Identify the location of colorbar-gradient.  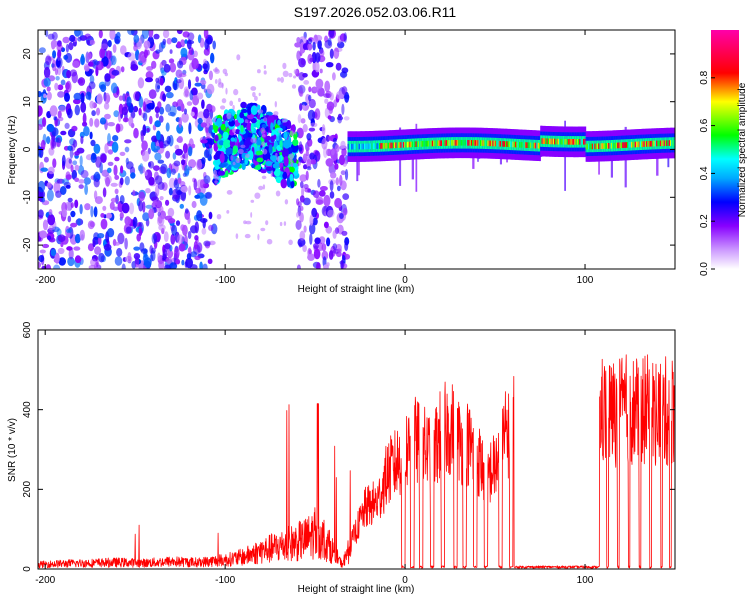
(725, 149).